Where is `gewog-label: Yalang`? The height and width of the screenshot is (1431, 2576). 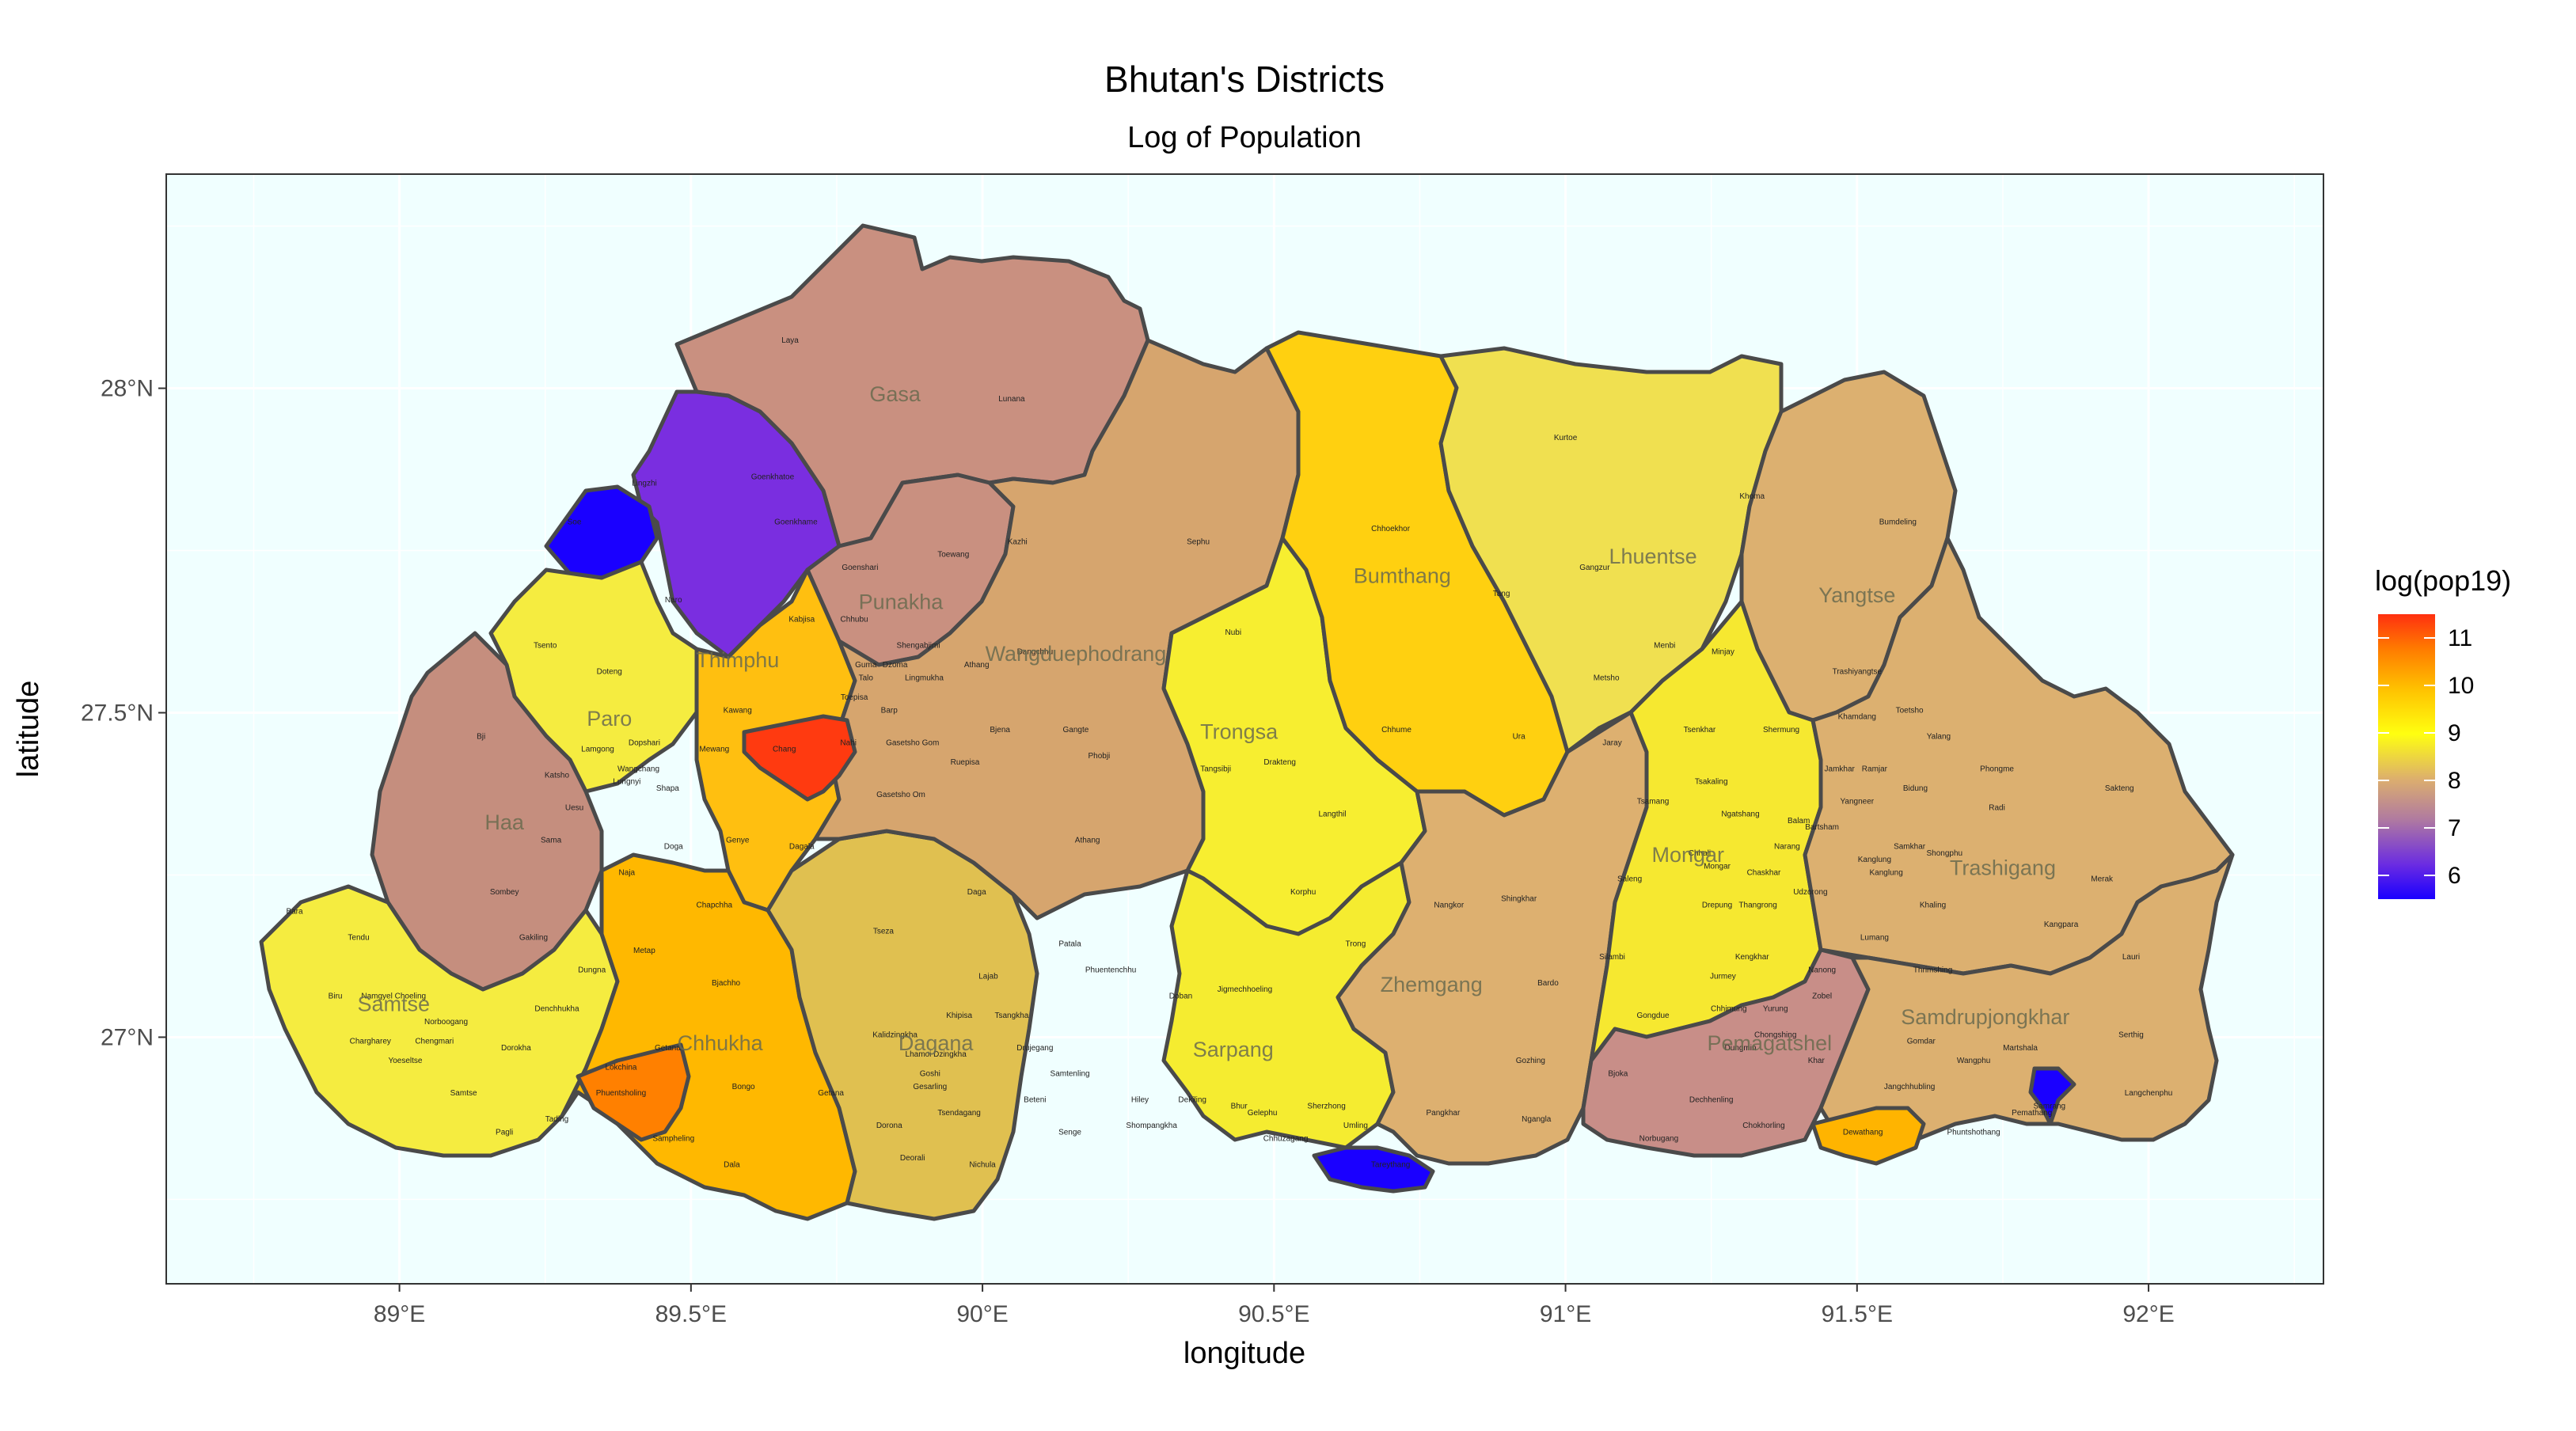 gewog-label: Yalang is located at coordinates (1939, 736).